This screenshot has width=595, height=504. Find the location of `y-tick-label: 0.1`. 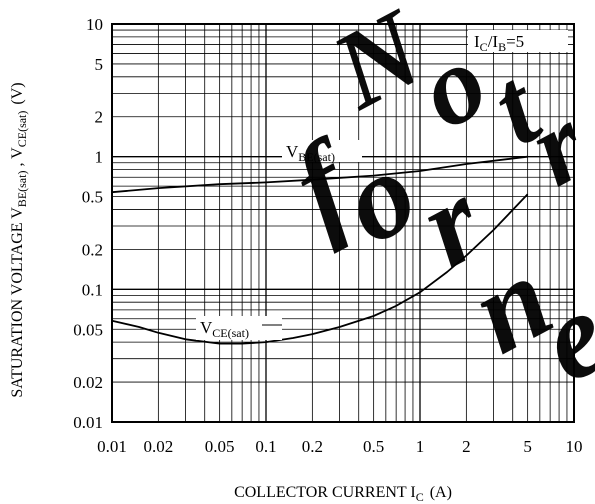

y-tick-label: 0.1 is located at coordinates (92, 289).